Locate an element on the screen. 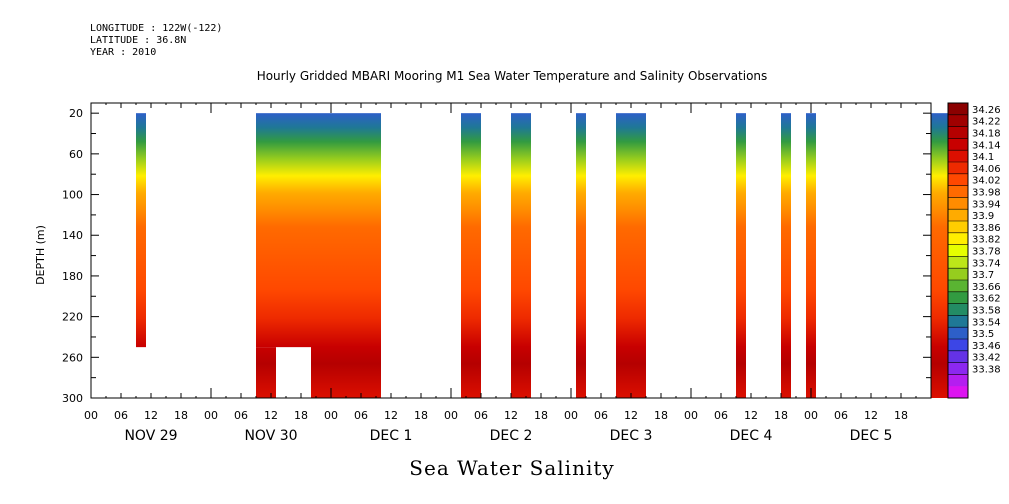  colorbar-label: 34.22 is located at coordinates (986, 122).